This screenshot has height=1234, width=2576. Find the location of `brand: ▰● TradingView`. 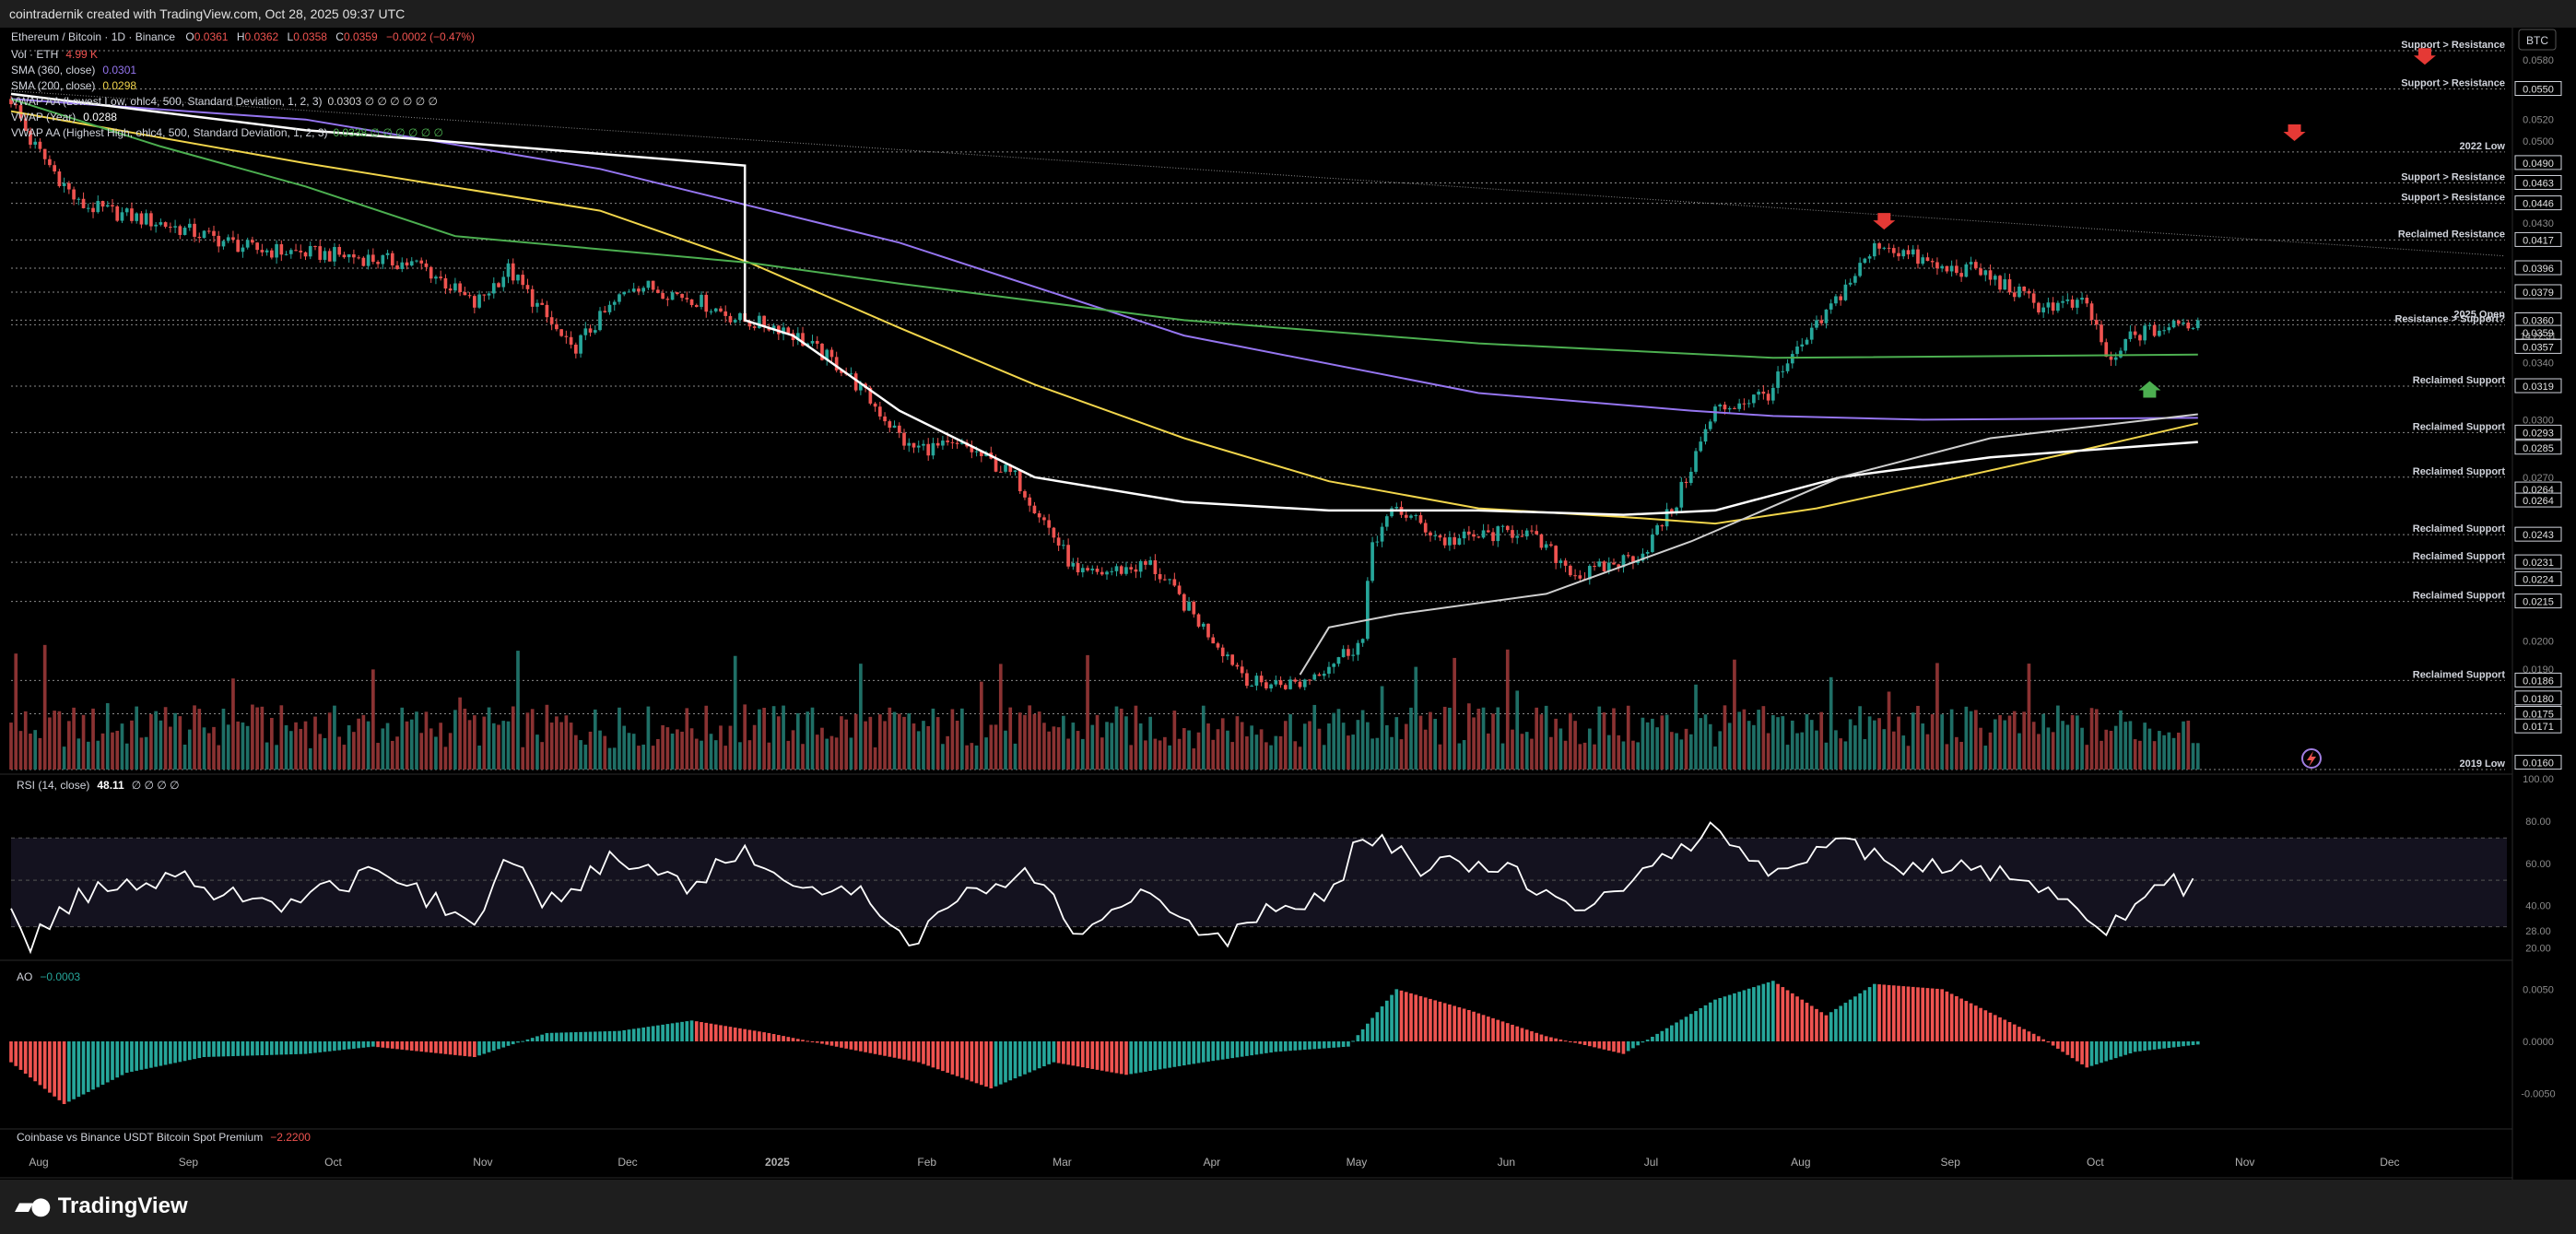

brand: ▰● TradingView is located at coordinates (101, 1206).